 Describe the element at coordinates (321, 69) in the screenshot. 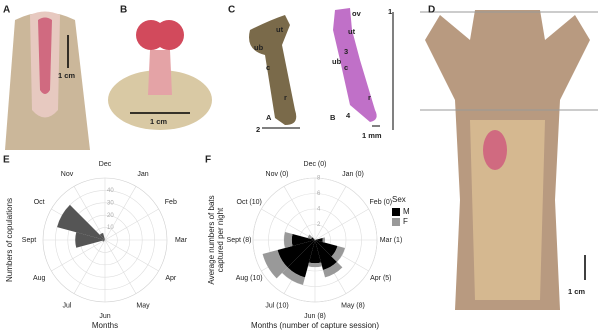

I see `photo-c` at that location.